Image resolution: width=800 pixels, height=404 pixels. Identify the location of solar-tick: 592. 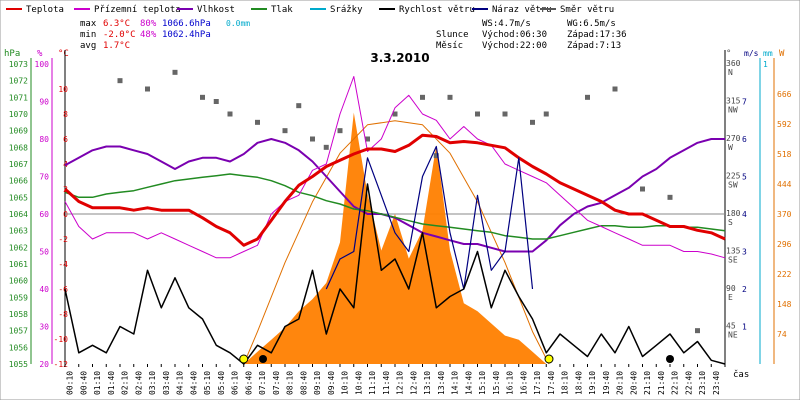
(784, 124).